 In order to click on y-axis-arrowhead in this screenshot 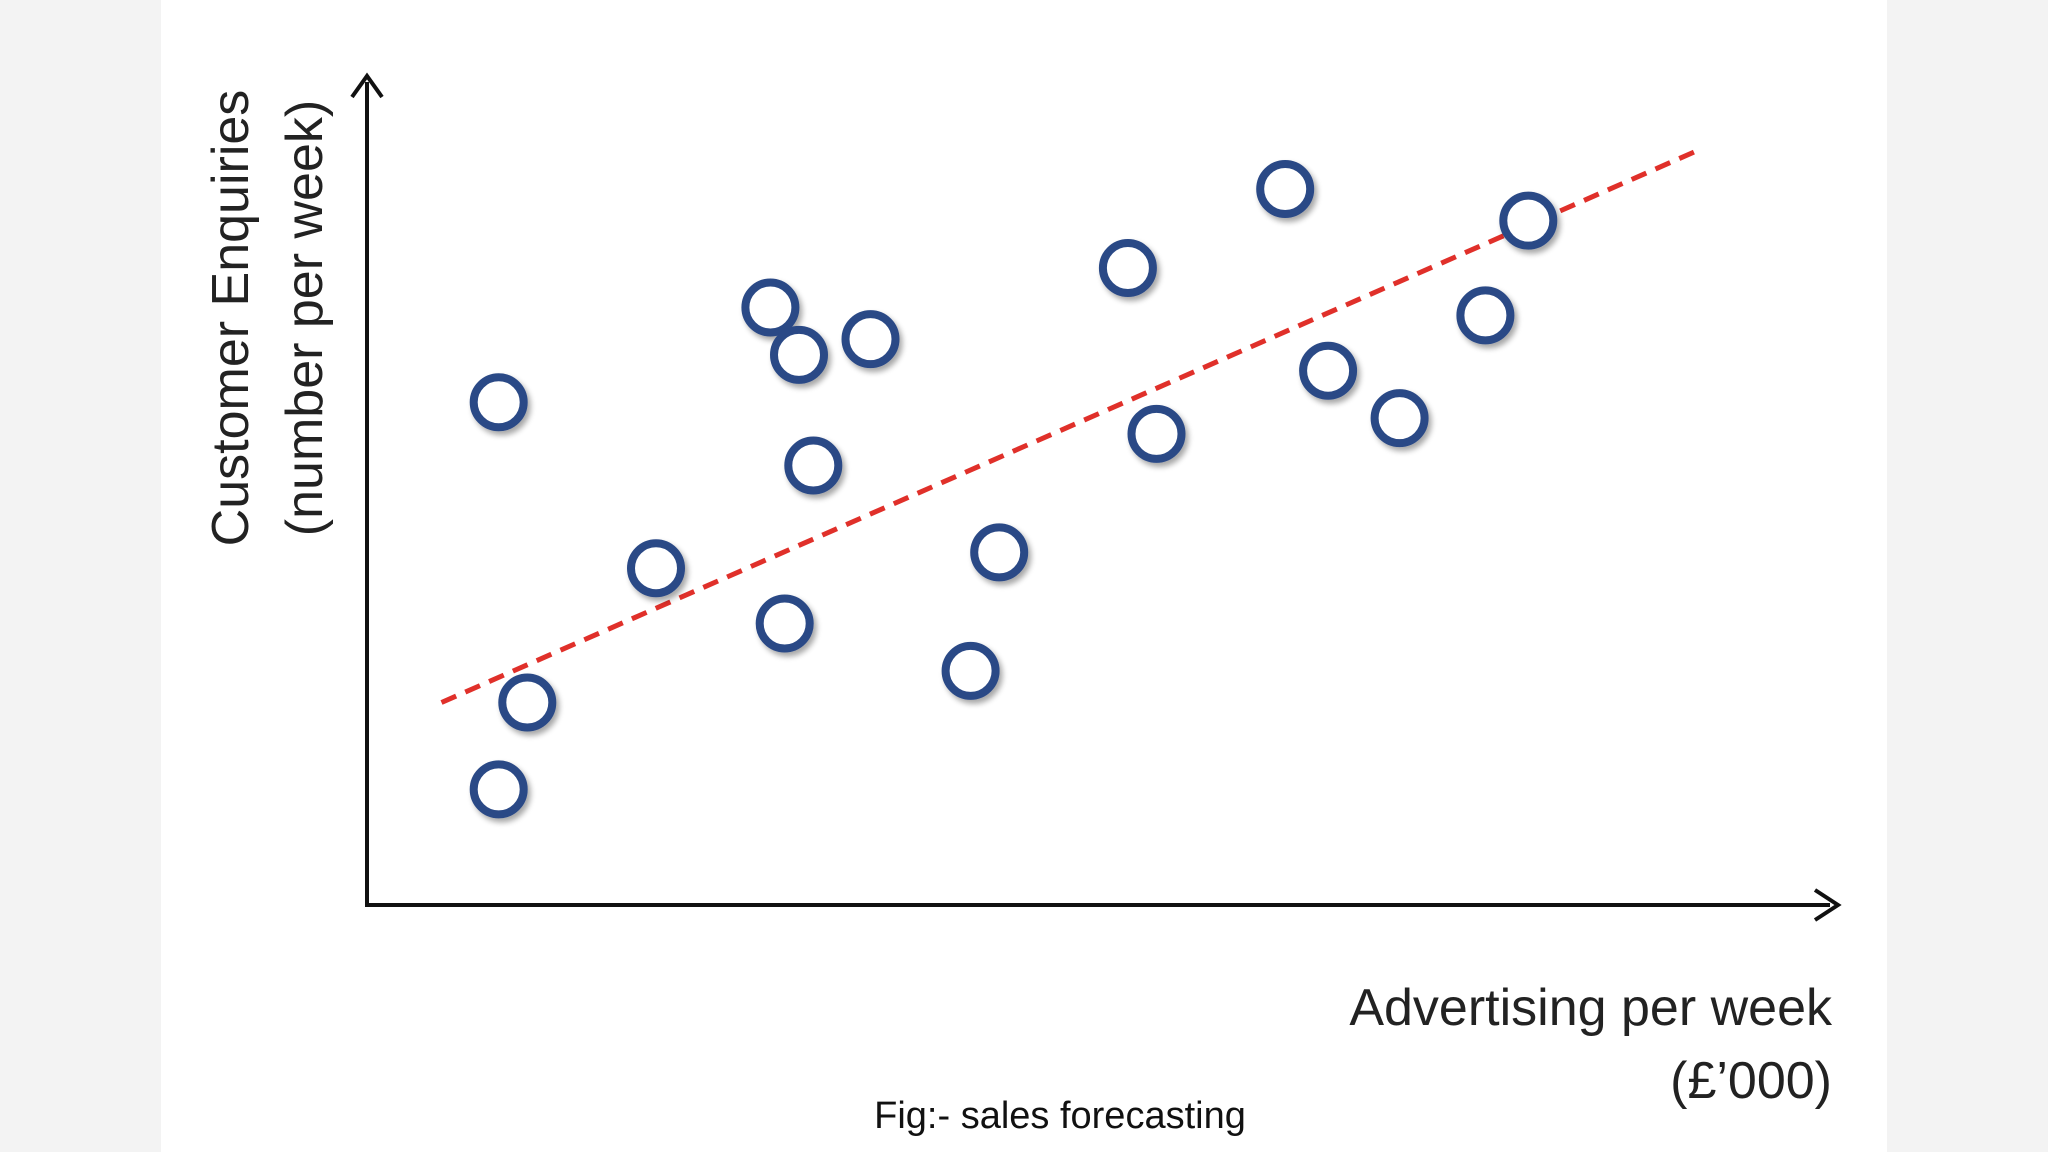, I will do `click(367, 85)`.